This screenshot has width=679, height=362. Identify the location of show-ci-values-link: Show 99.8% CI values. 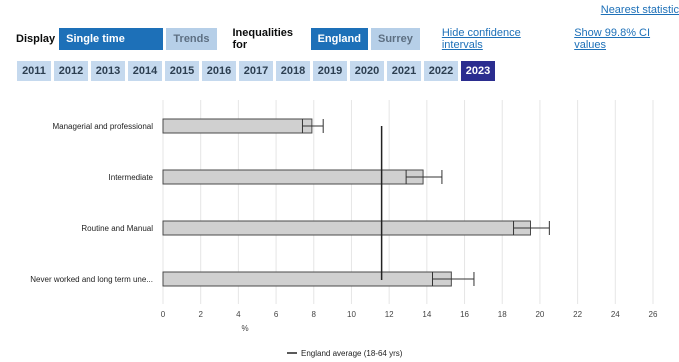
(612, 39).